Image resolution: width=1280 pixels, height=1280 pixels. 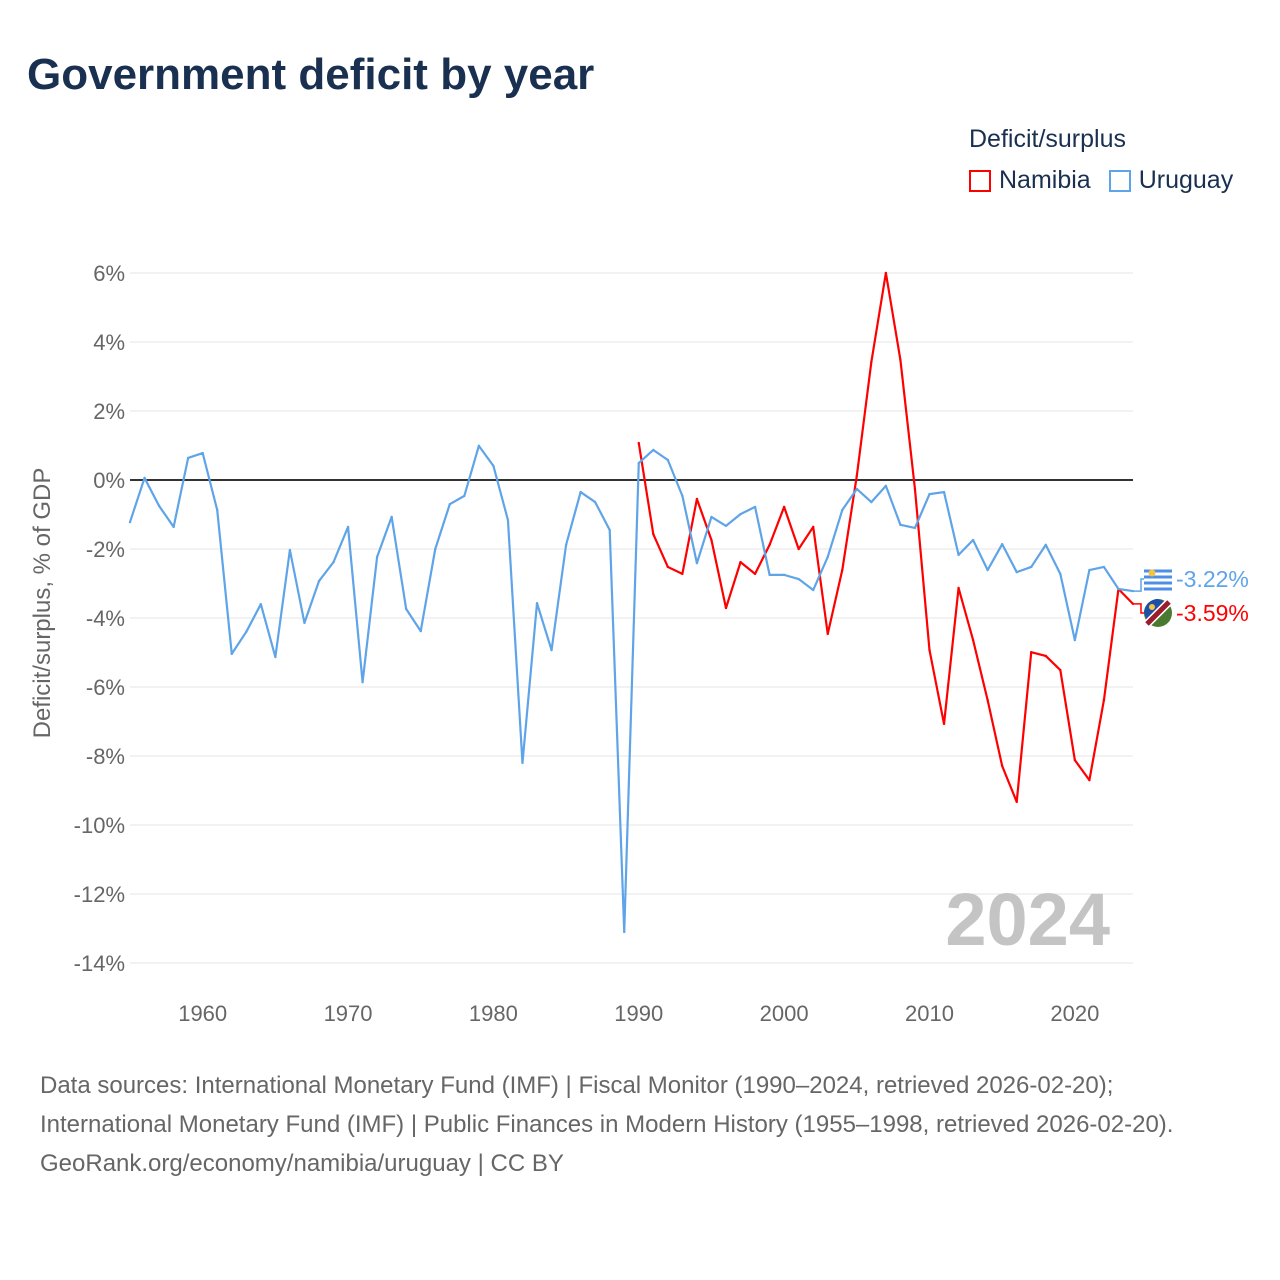 What do you see at coordinates (99, 894) in the screenshot?
I see `y-tick-label: -12%` at bounding box center [99, 894].